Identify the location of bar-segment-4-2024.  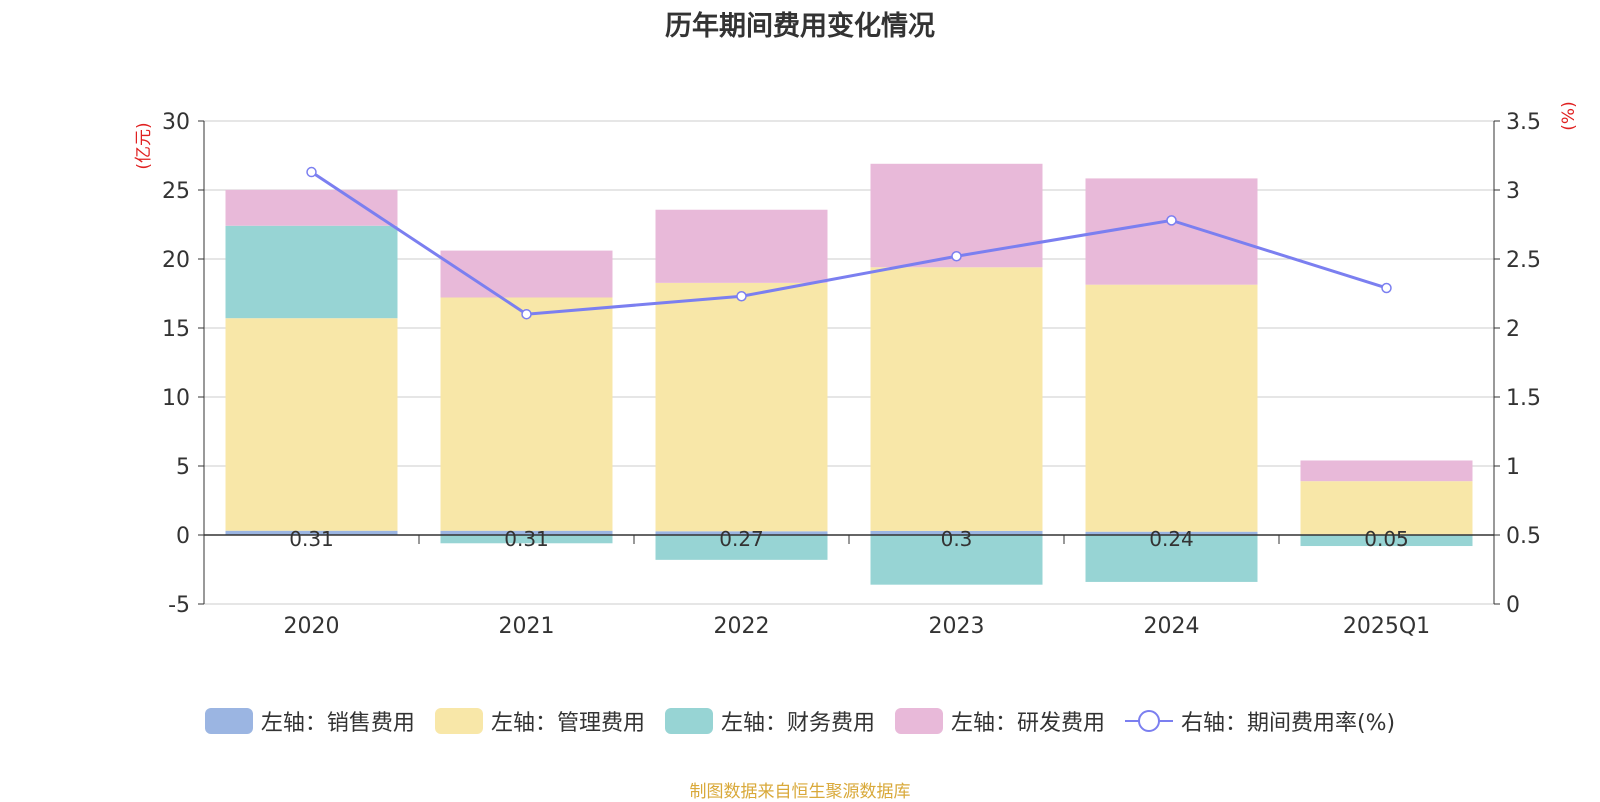
(1171, 231).